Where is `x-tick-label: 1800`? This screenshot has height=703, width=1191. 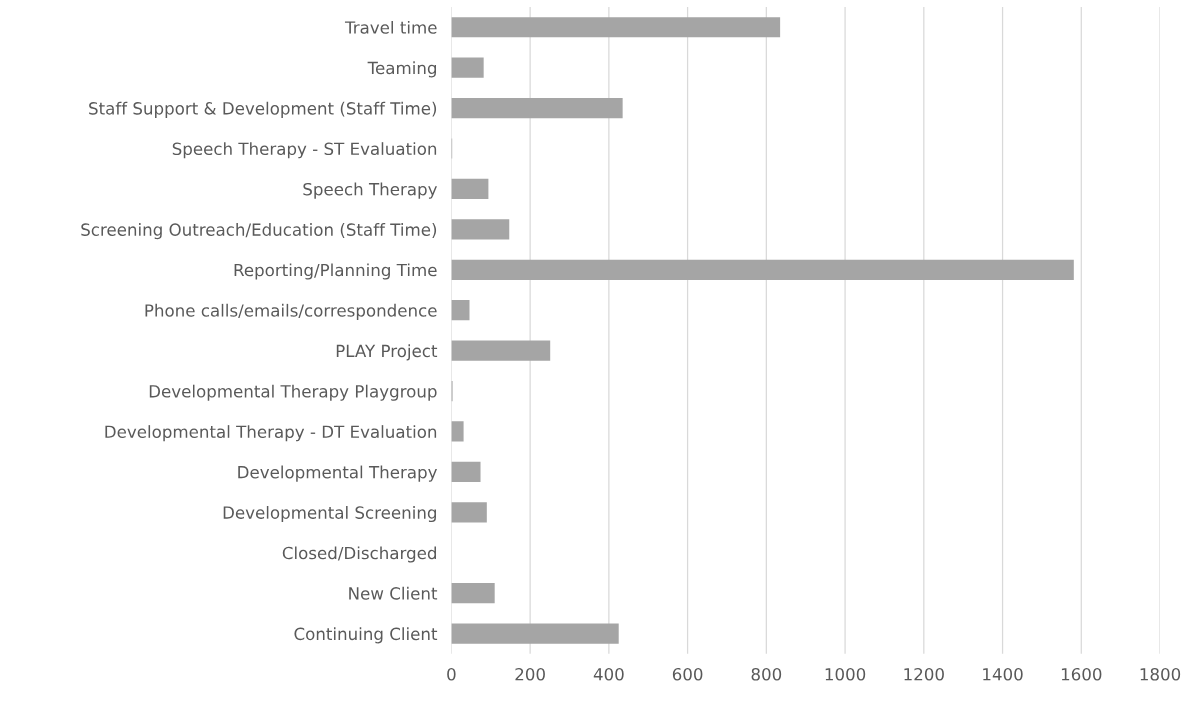 x-tick-label: 1800 is located at coordinates (1160, 674).